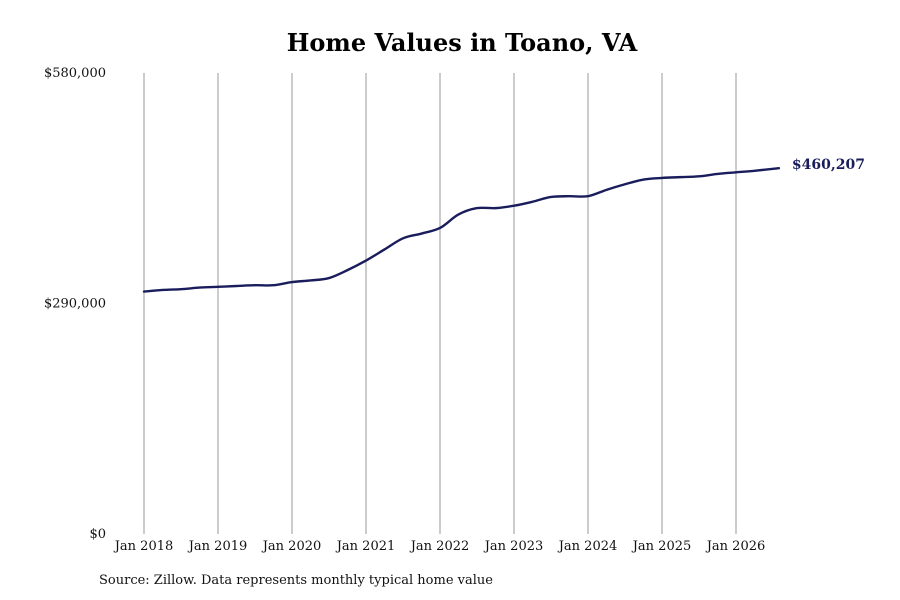 This screenshot has height=600, width=900. I want to click on end-value-label: $460,207, so click(828, 165).